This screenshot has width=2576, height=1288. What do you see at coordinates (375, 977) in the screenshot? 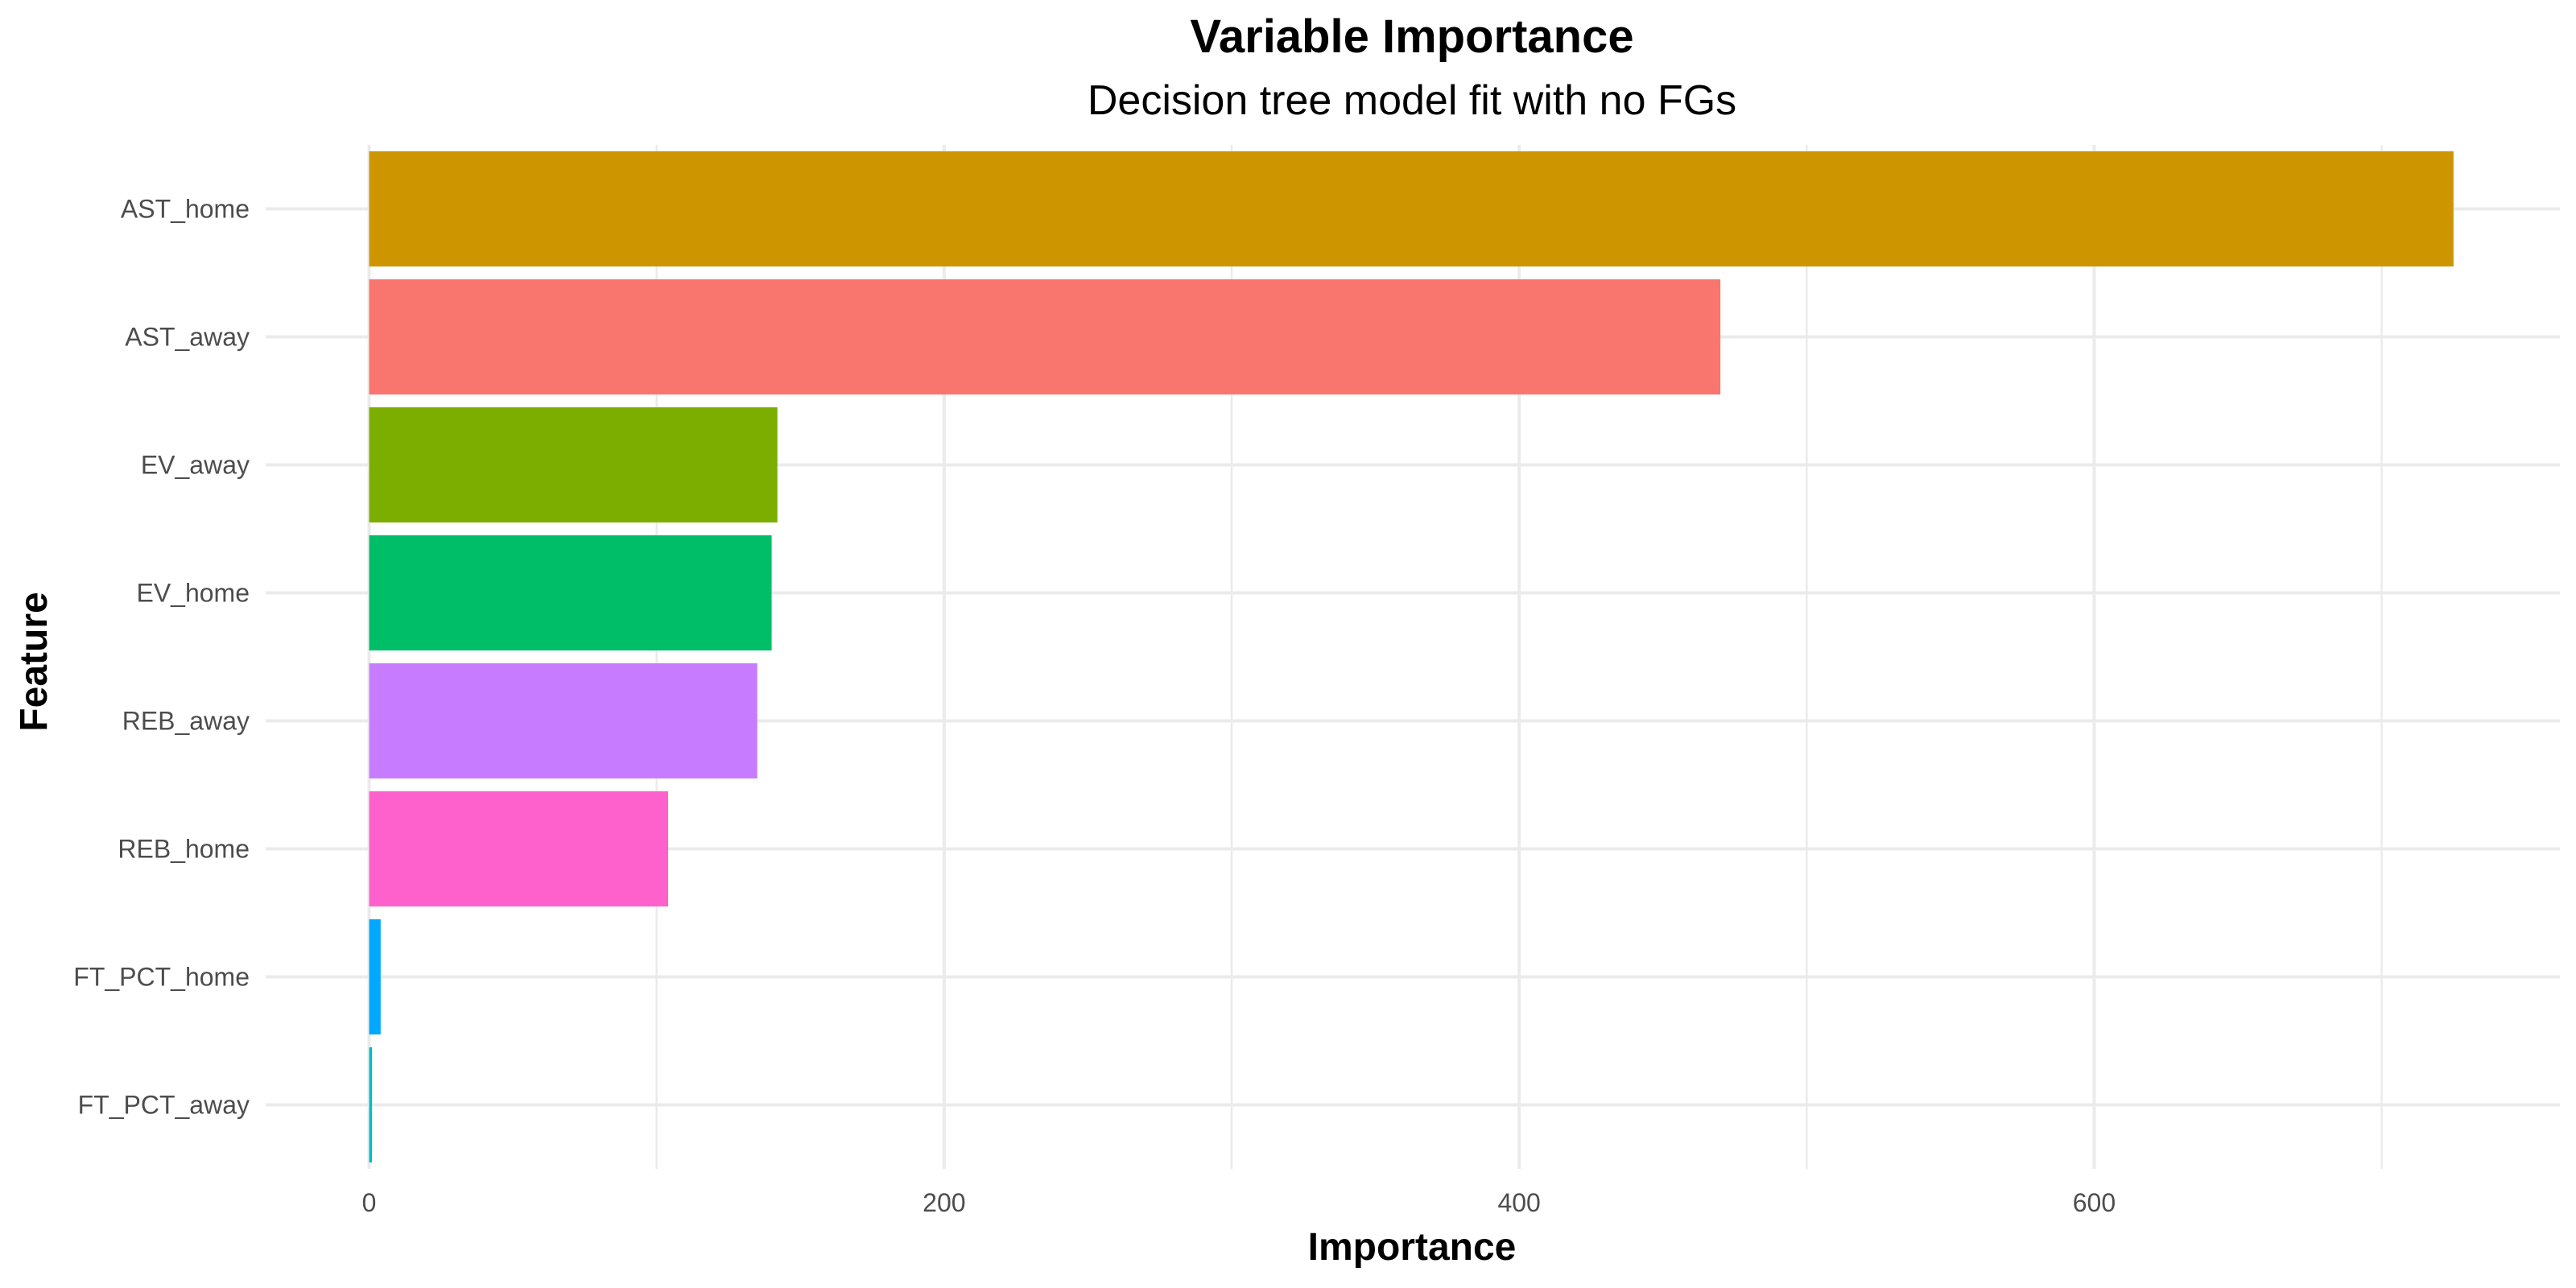
I see `bar-FT_PCT_home` at bounding box center [375, 977].